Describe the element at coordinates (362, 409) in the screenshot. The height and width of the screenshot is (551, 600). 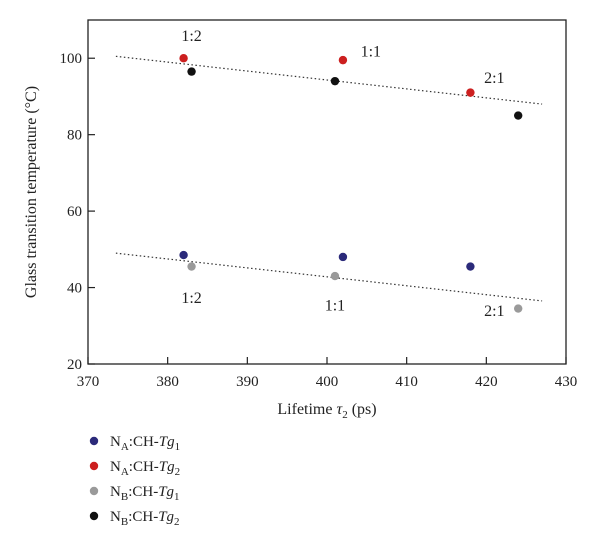
I see `x-axis-title-unit: (ps)` at that location.